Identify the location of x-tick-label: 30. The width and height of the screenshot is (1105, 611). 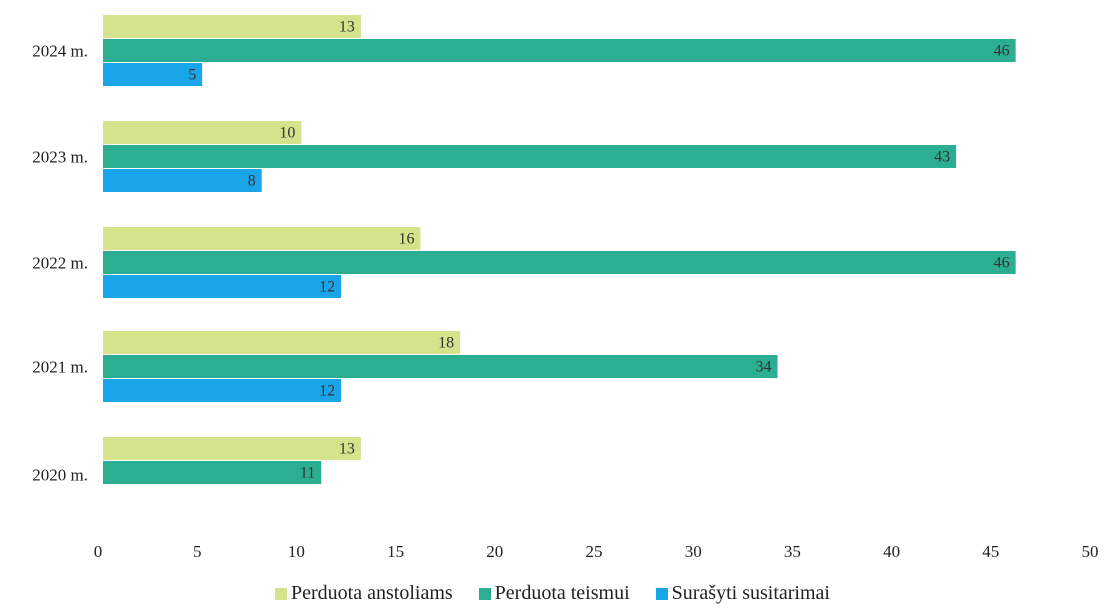
(693, 551).